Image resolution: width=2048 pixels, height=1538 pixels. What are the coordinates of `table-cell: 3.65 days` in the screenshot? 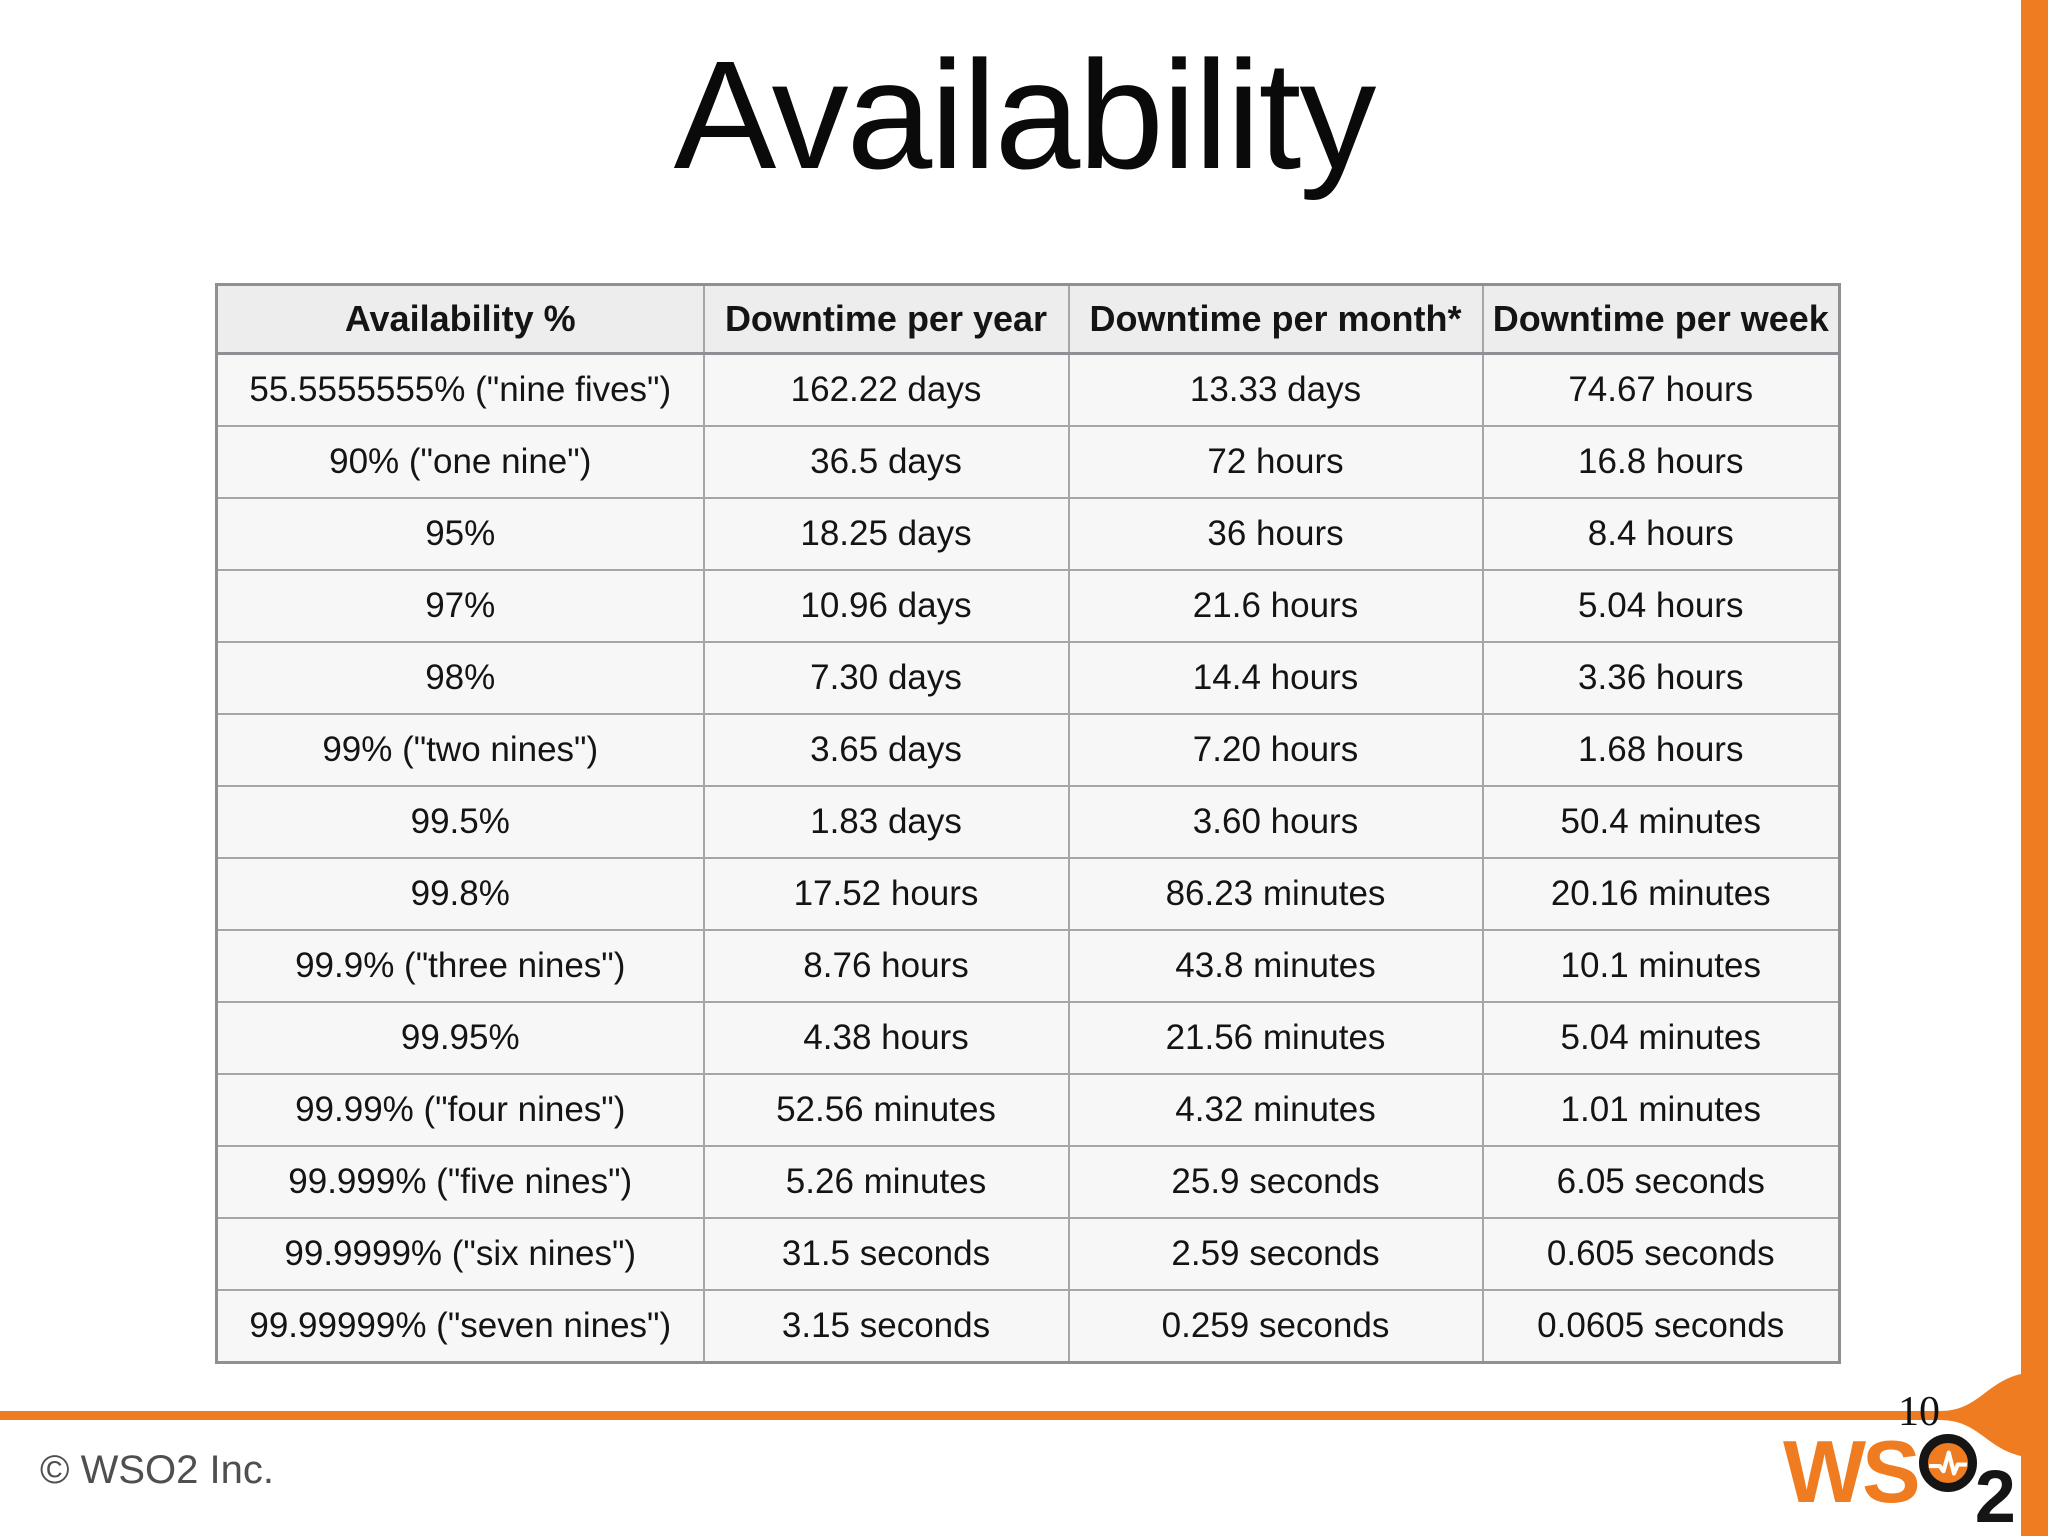 It's located at (886, 750).